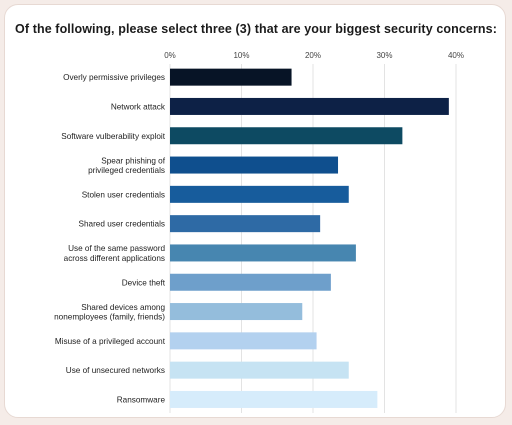  Describe the element at coordinates (110, 341) in the screenshot. I see `category-label: Misuse of a privileged account` at that location.